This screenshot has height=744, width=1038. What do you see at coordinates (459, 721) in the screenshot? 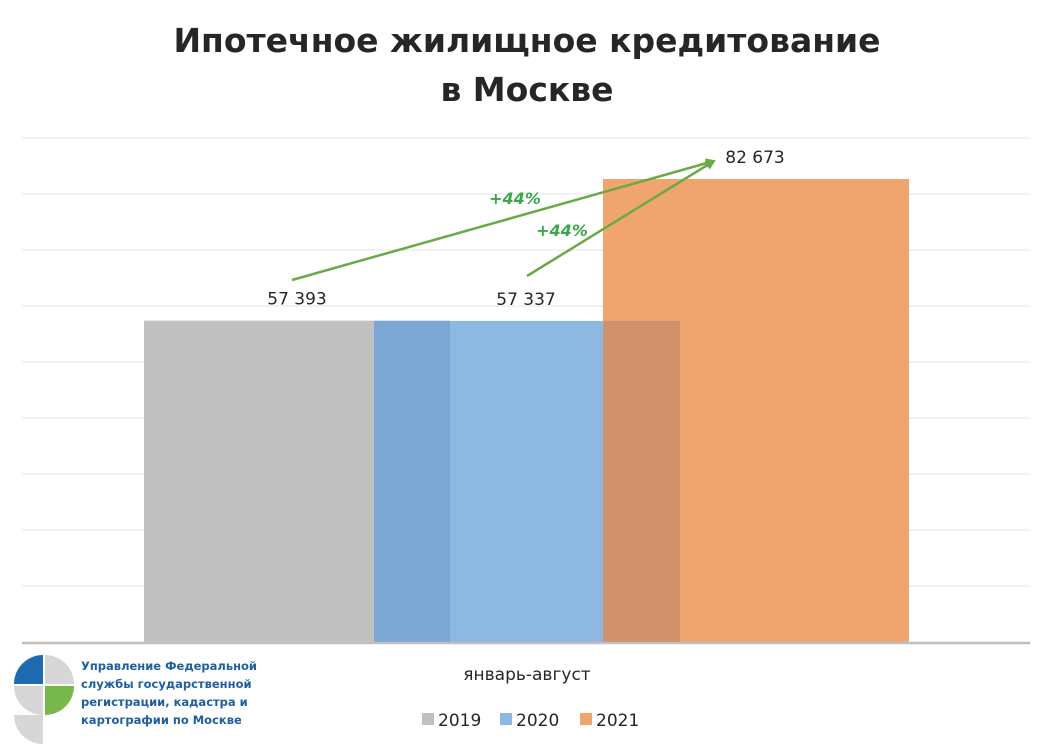
I see `legend-label-2019: 2019` at bounding box center [459, 721].